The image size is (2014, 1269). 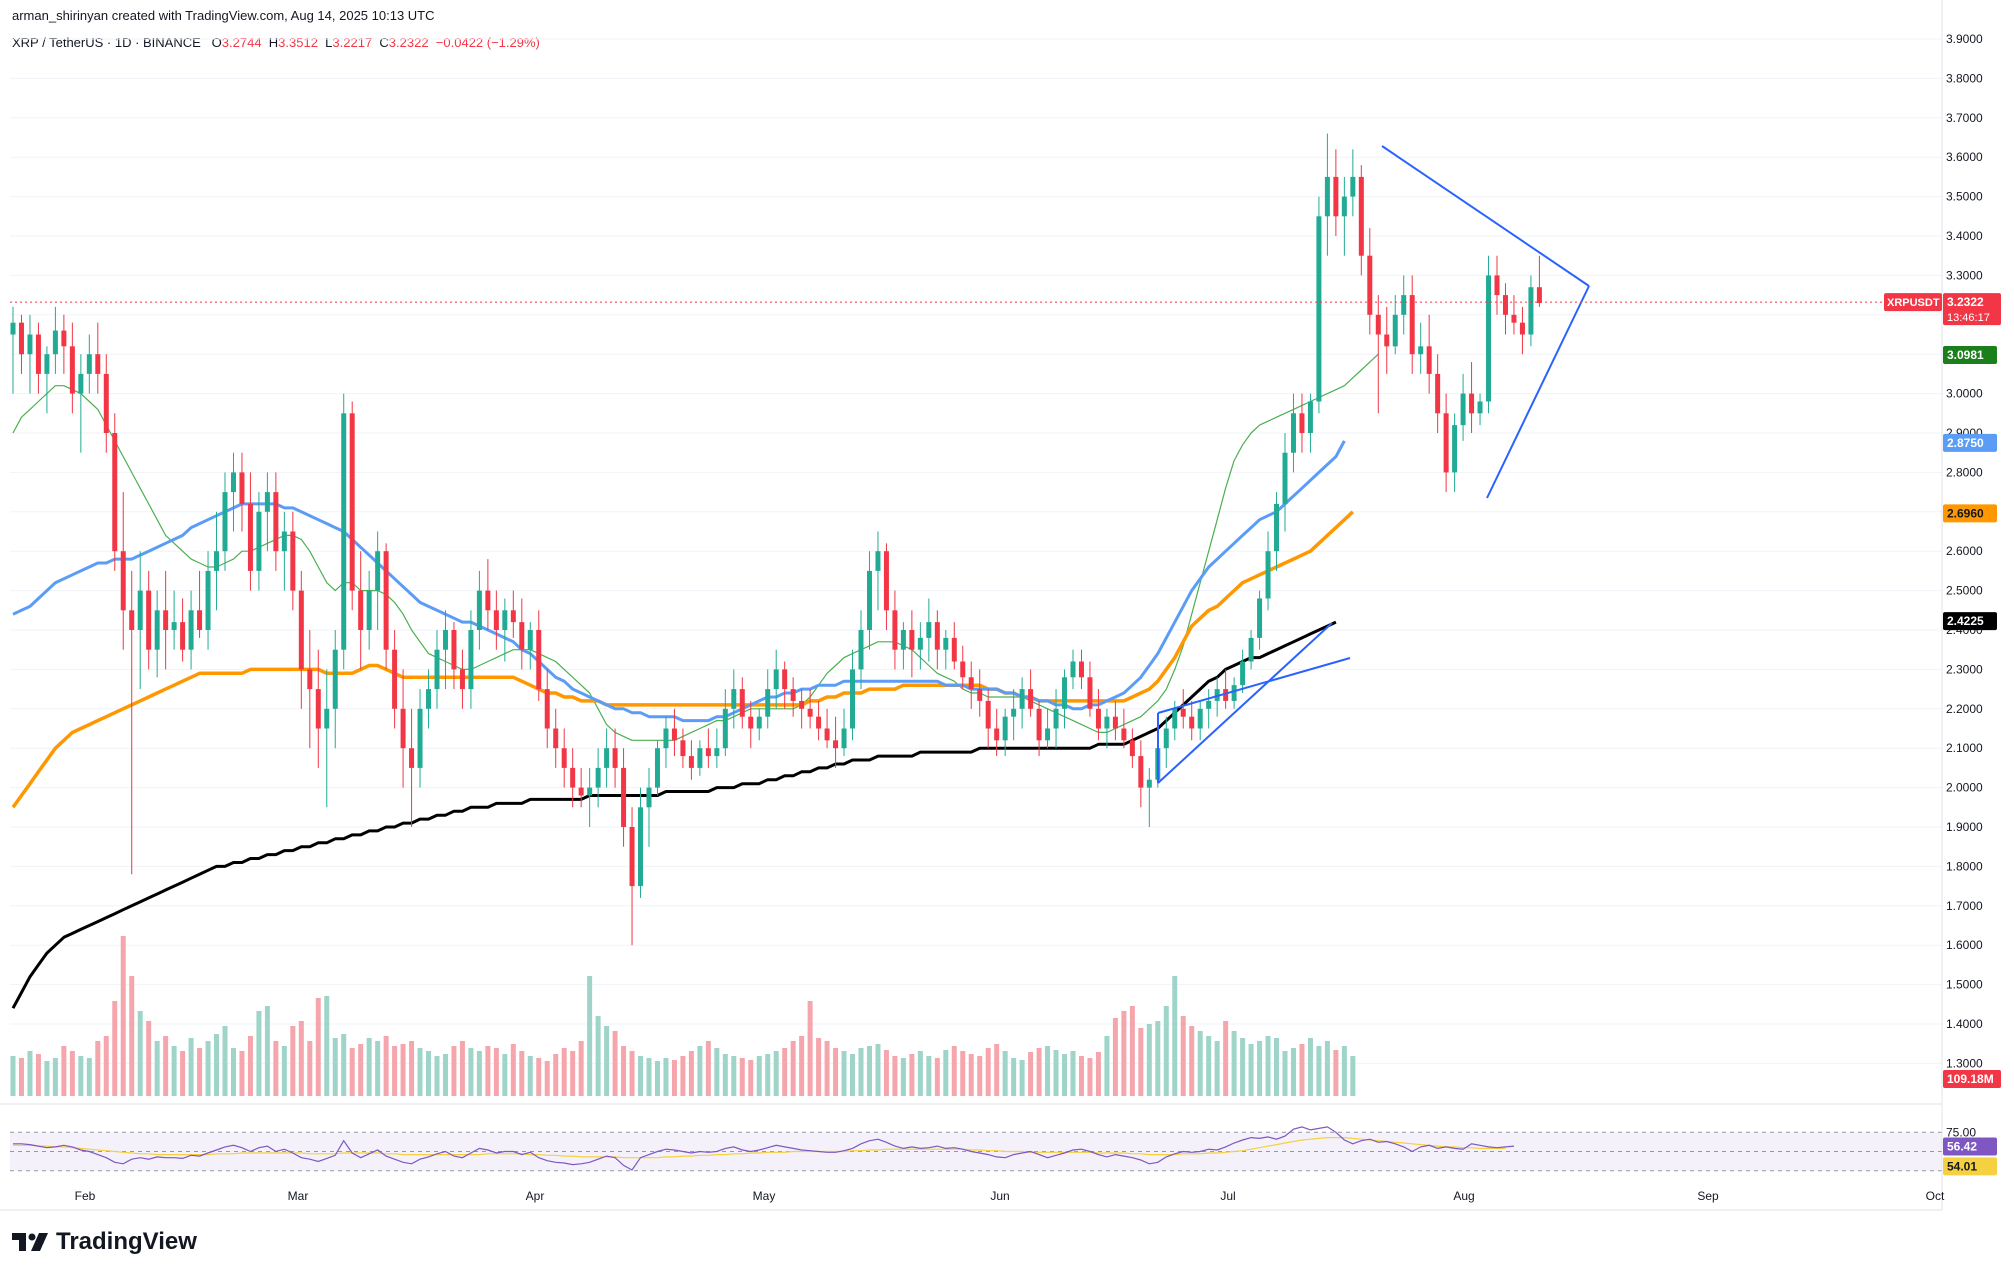 I want to click on price-tick-label: 2.1000, so click(x=1964, y=748).